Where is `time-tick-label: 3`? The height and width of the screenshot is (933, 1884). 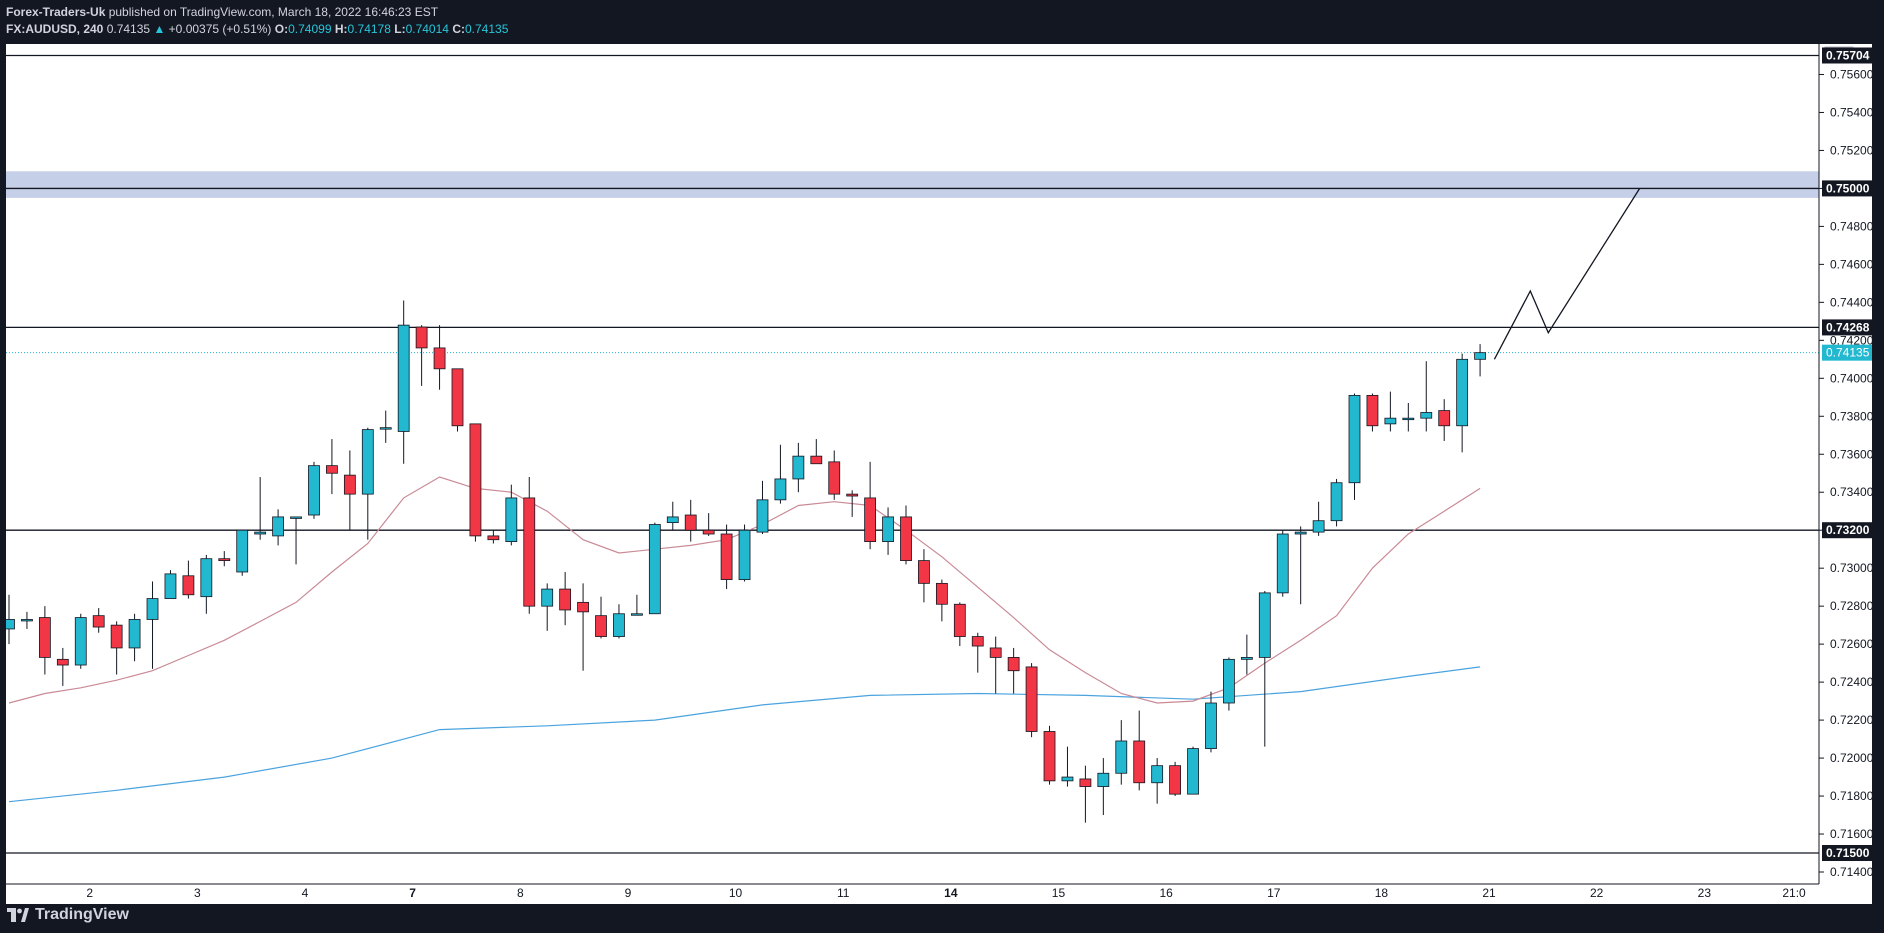 time-tick-label: 3 is located at coordinates (197, 893).